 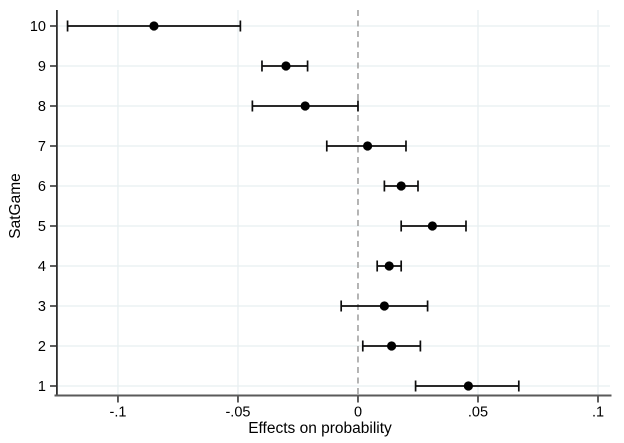 I want to click on y-tick-label: 7, so click(x=42, y=147).